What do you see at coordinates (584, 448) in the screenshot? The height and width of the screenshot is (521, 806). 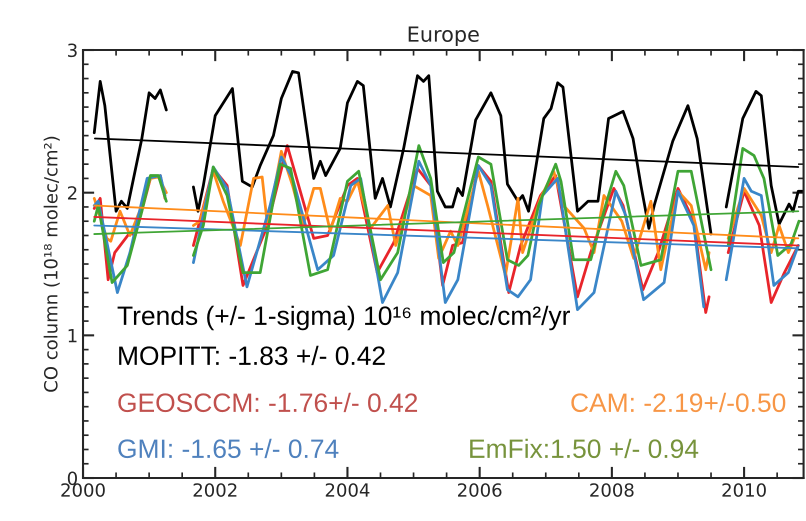 I see `annotation: EmFix:1.50 +/- 0.94` at bounding box center [584, 448].